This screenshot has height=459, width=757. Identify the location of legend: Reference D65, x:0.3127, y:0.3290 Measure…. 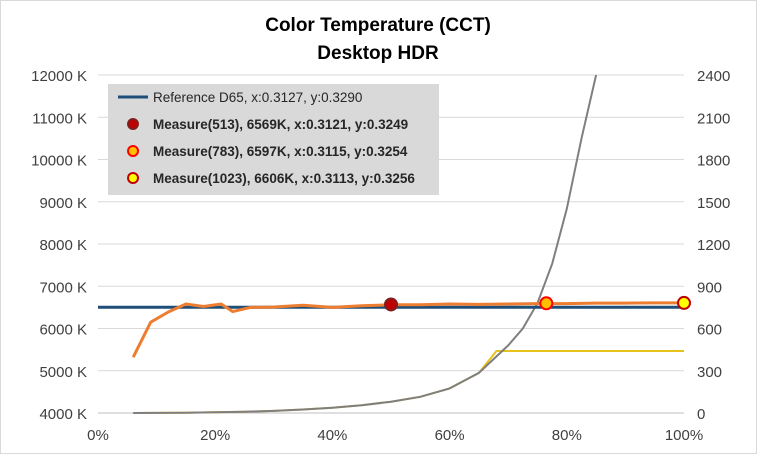
(273, 139).